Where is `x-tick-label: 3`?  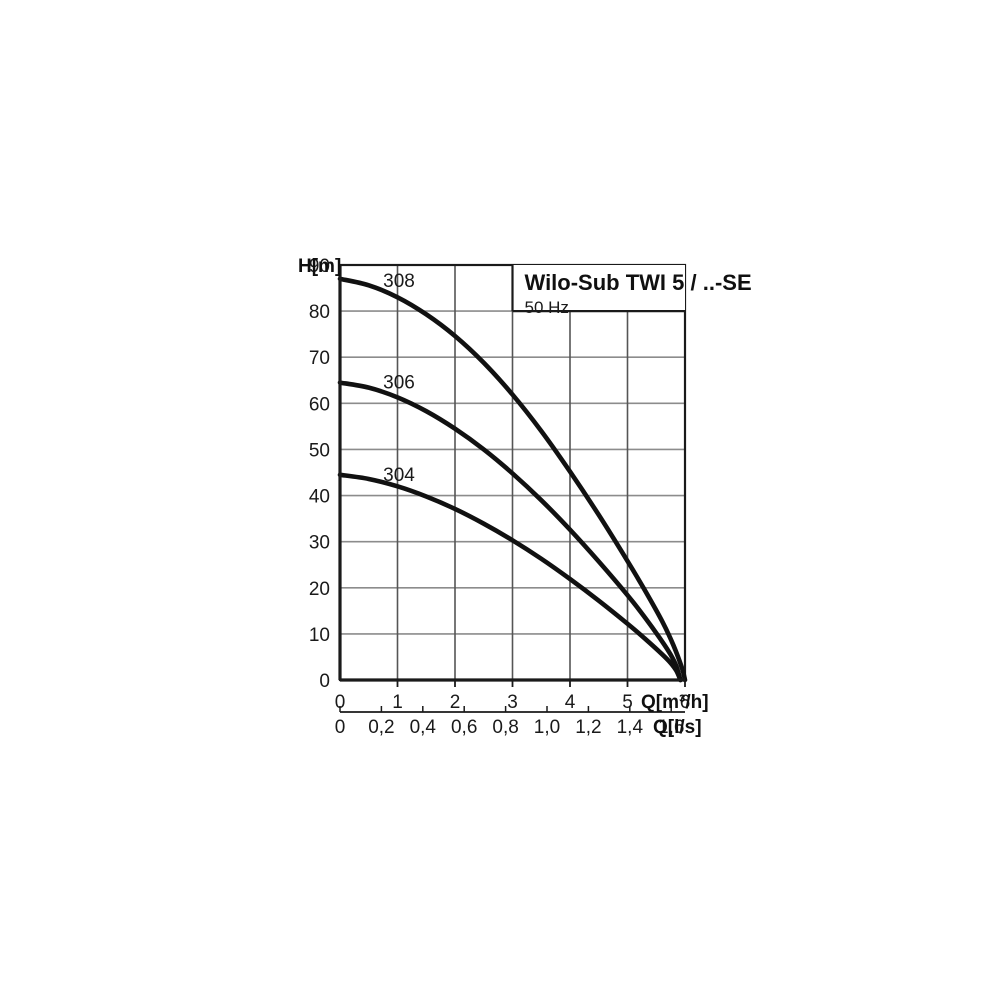
x-tick-label: 3 is located at coordinates (512, 702).